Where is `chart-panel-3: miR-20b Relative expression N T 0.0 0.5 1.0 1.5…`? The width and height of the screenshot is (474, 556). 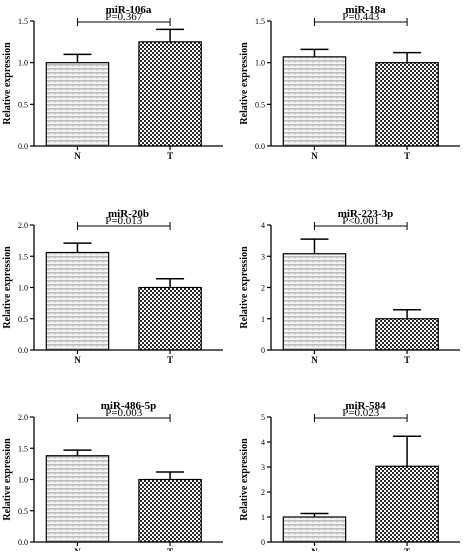 chart-panel-3: miR-20b Relative expression N T 0.0 0.5 1.0 1.5… is located at coordinates (112, 286).